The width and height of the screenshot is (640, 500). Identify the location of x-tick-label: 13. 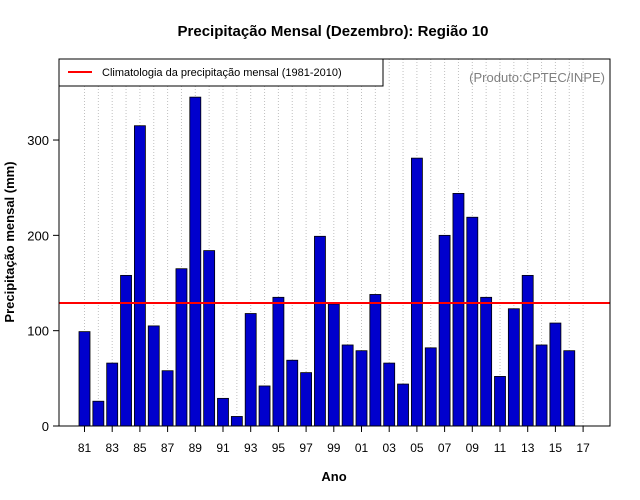
(528, 448).